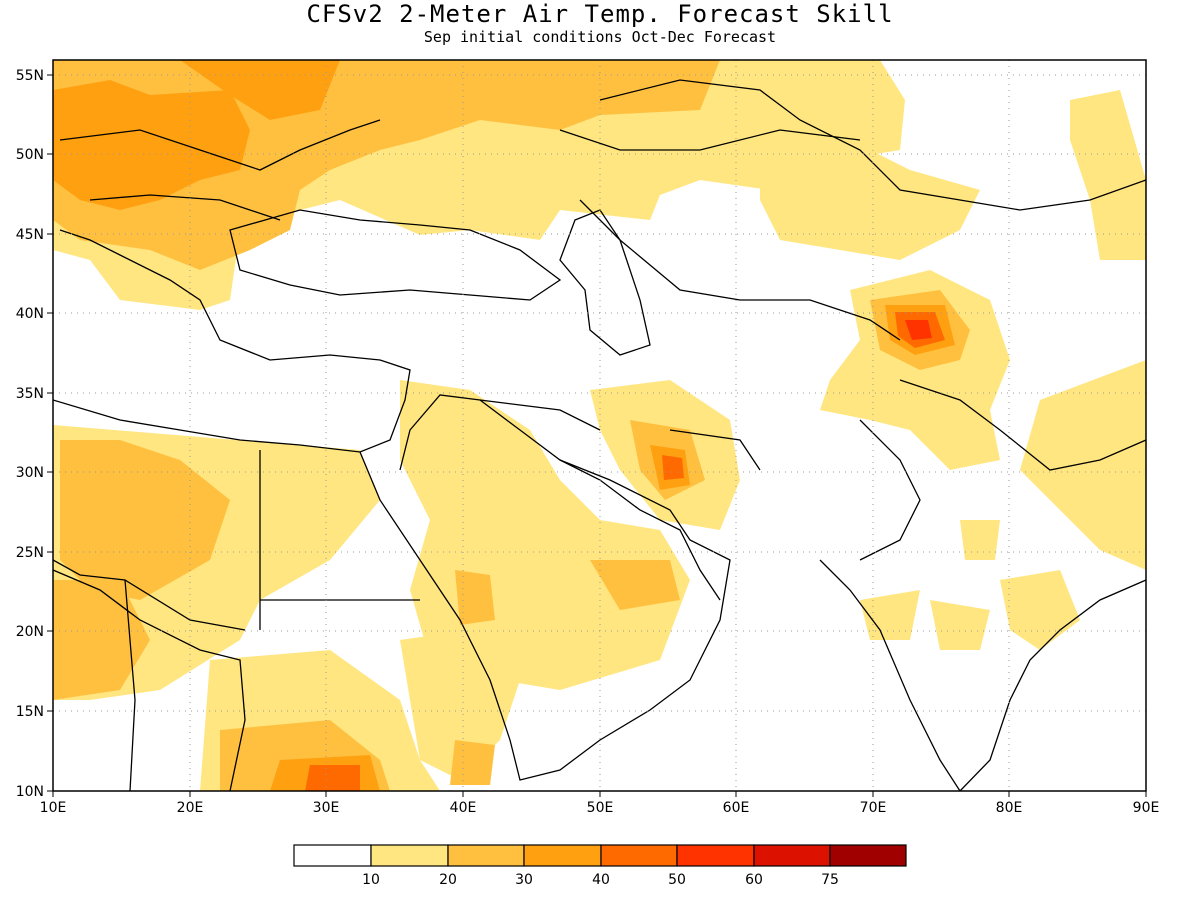  Describe the element at coordinates (736, 808) in the screenshot. I see `lon-tick-label: 60E` at that location.